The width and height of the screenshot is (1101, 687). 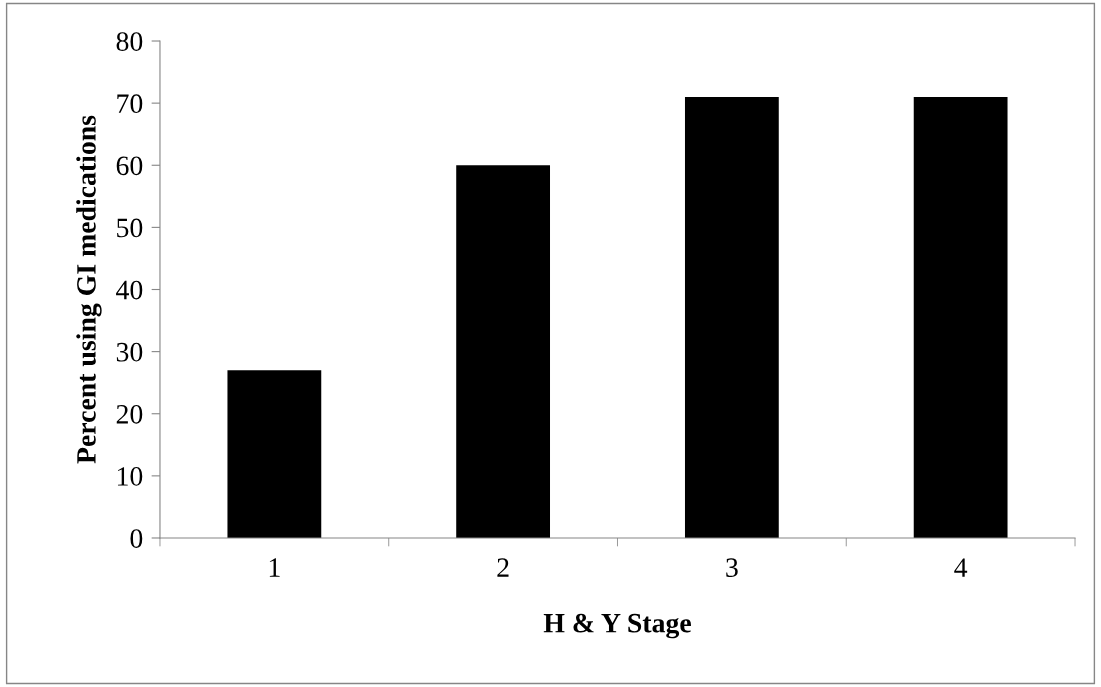 I want to click on x-tick-label: 3, so click(x=732, y=567).